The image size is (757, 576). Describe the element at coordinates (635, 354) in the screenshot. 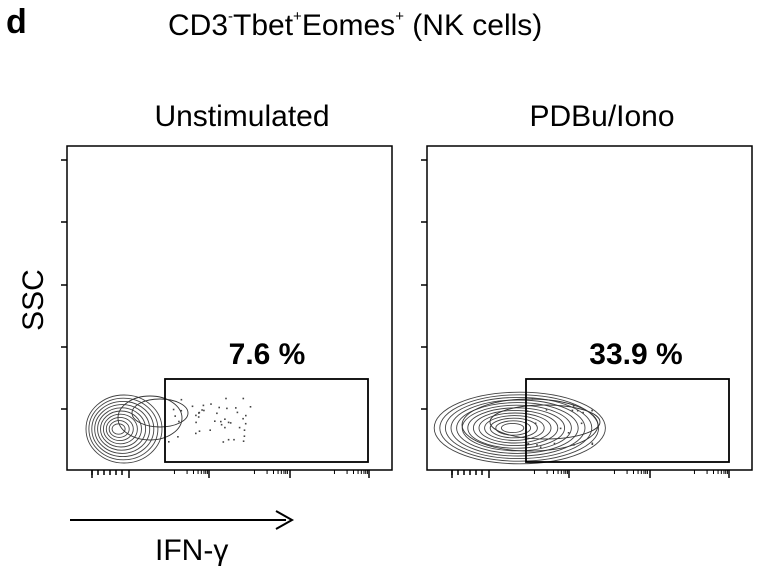

I see `gate-percent-label: 33.9 %` at that location.